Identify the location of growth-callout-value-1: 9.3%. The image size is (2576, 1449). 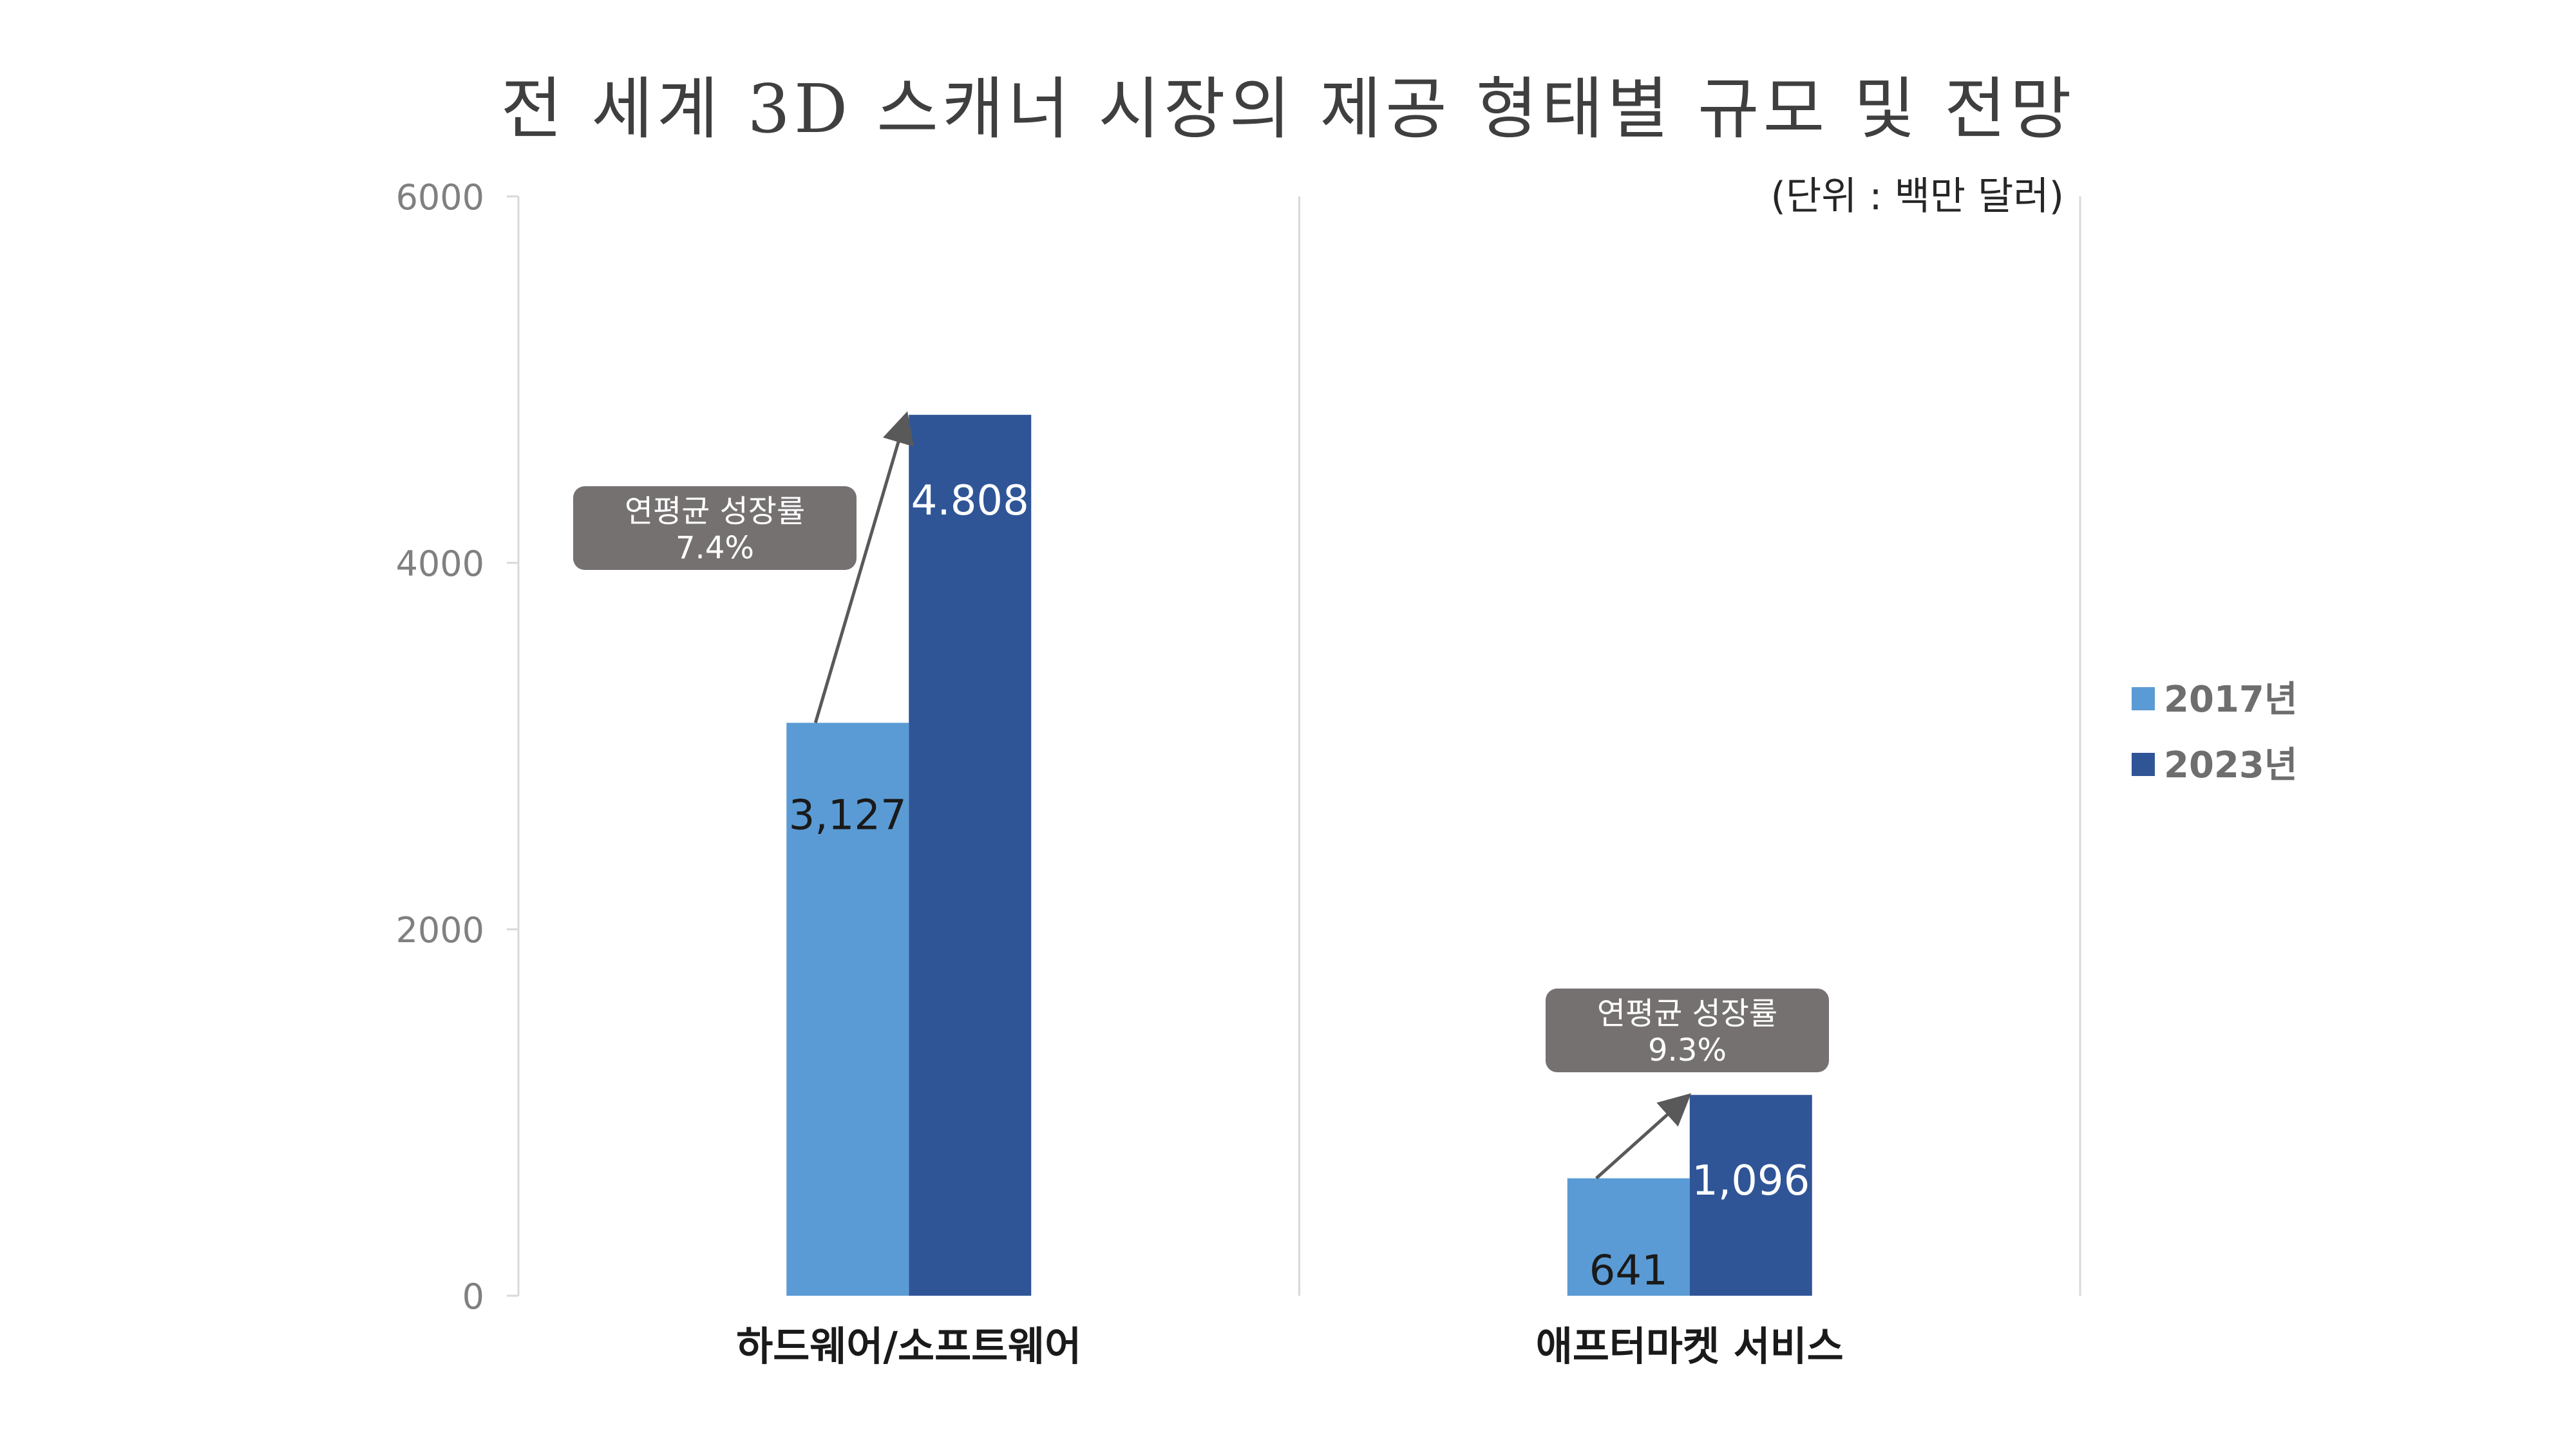
(1688, 1050).